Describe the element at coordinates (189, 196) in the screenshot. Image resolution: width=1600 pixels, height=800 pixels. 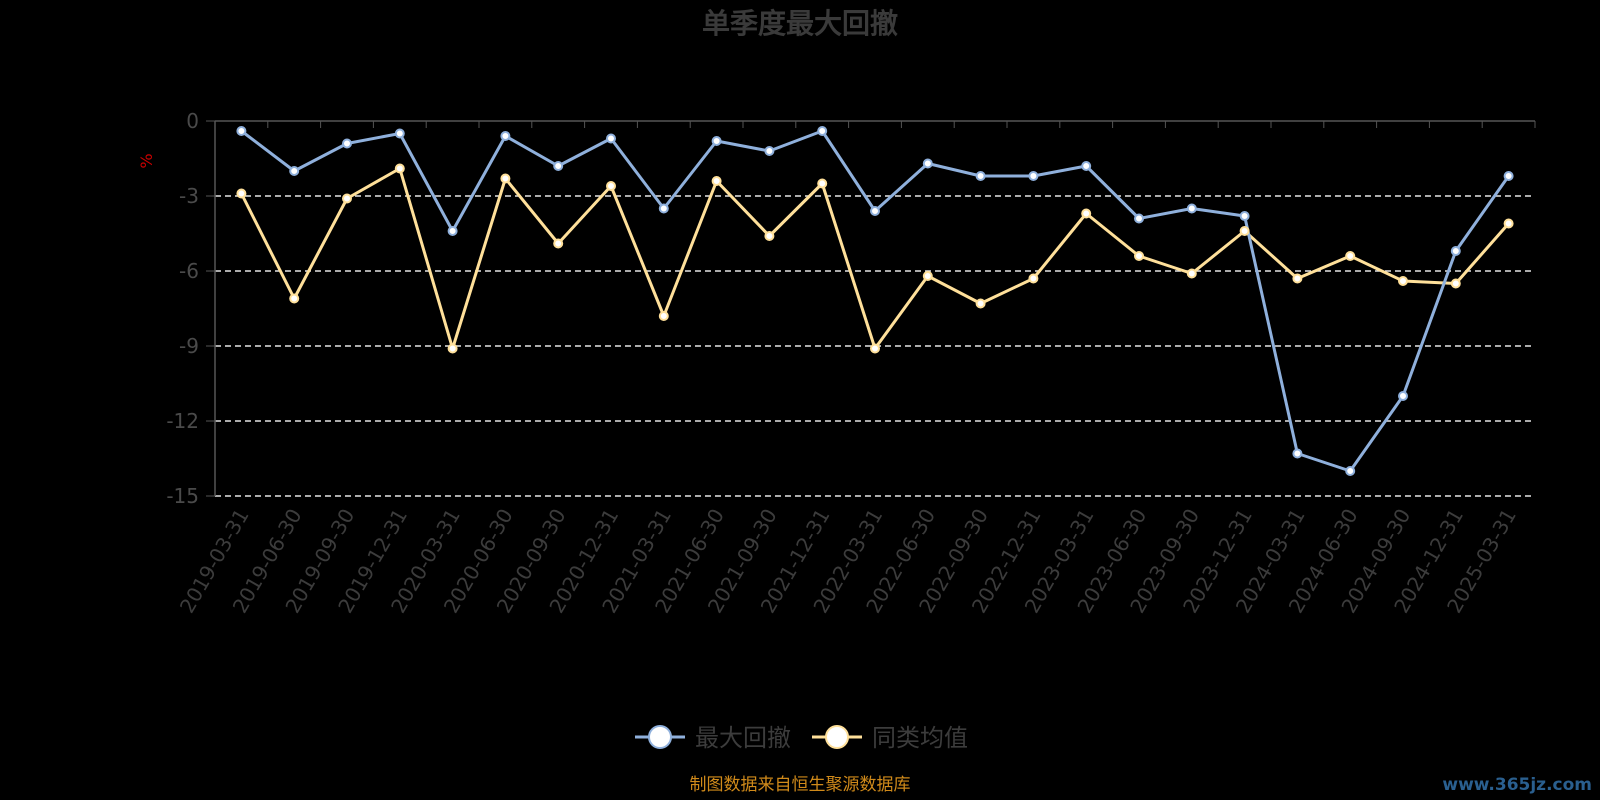
I see `y-tick-label: -3` at that location.